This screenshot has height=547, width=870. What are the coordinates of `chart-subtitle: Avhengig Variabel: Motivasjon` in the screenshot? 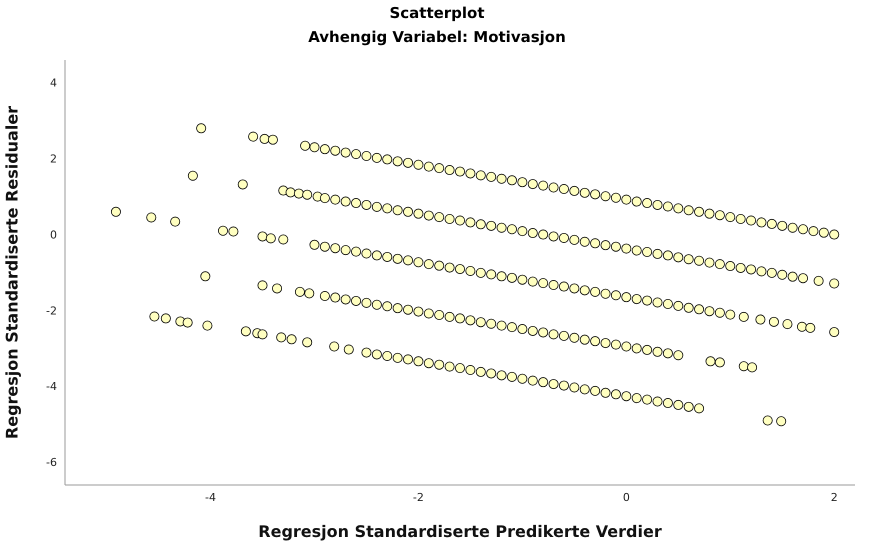 It's located at (437, 37).